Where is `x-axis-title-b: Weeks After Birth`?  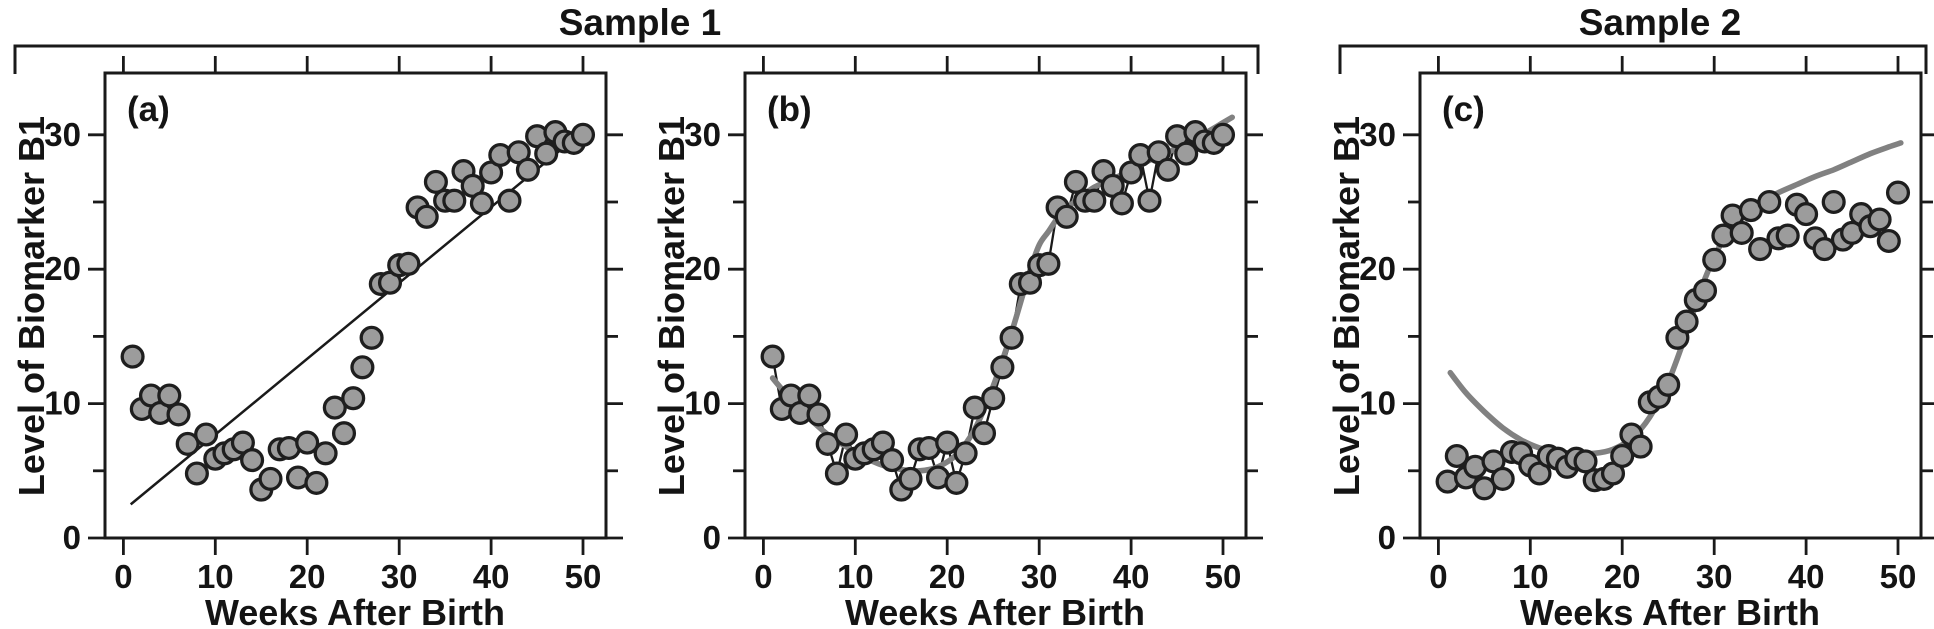
x-axis-title-b: Weeks After Birth is located at coordinates (995, 610).